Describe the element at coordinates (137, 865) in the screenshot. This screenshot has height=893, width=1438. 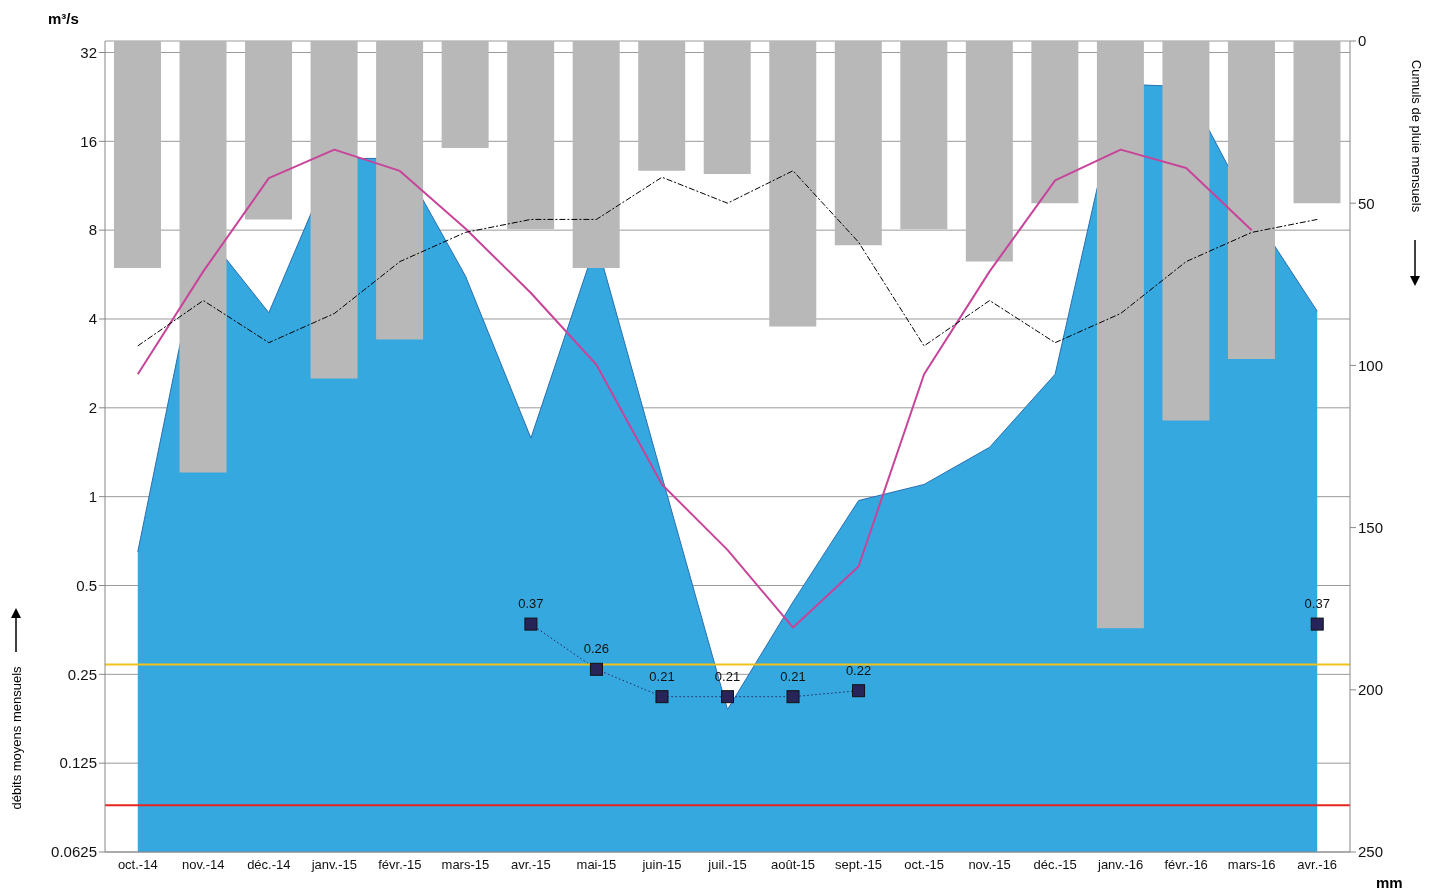
I see `x-tick-label: oct.-14` at that location.